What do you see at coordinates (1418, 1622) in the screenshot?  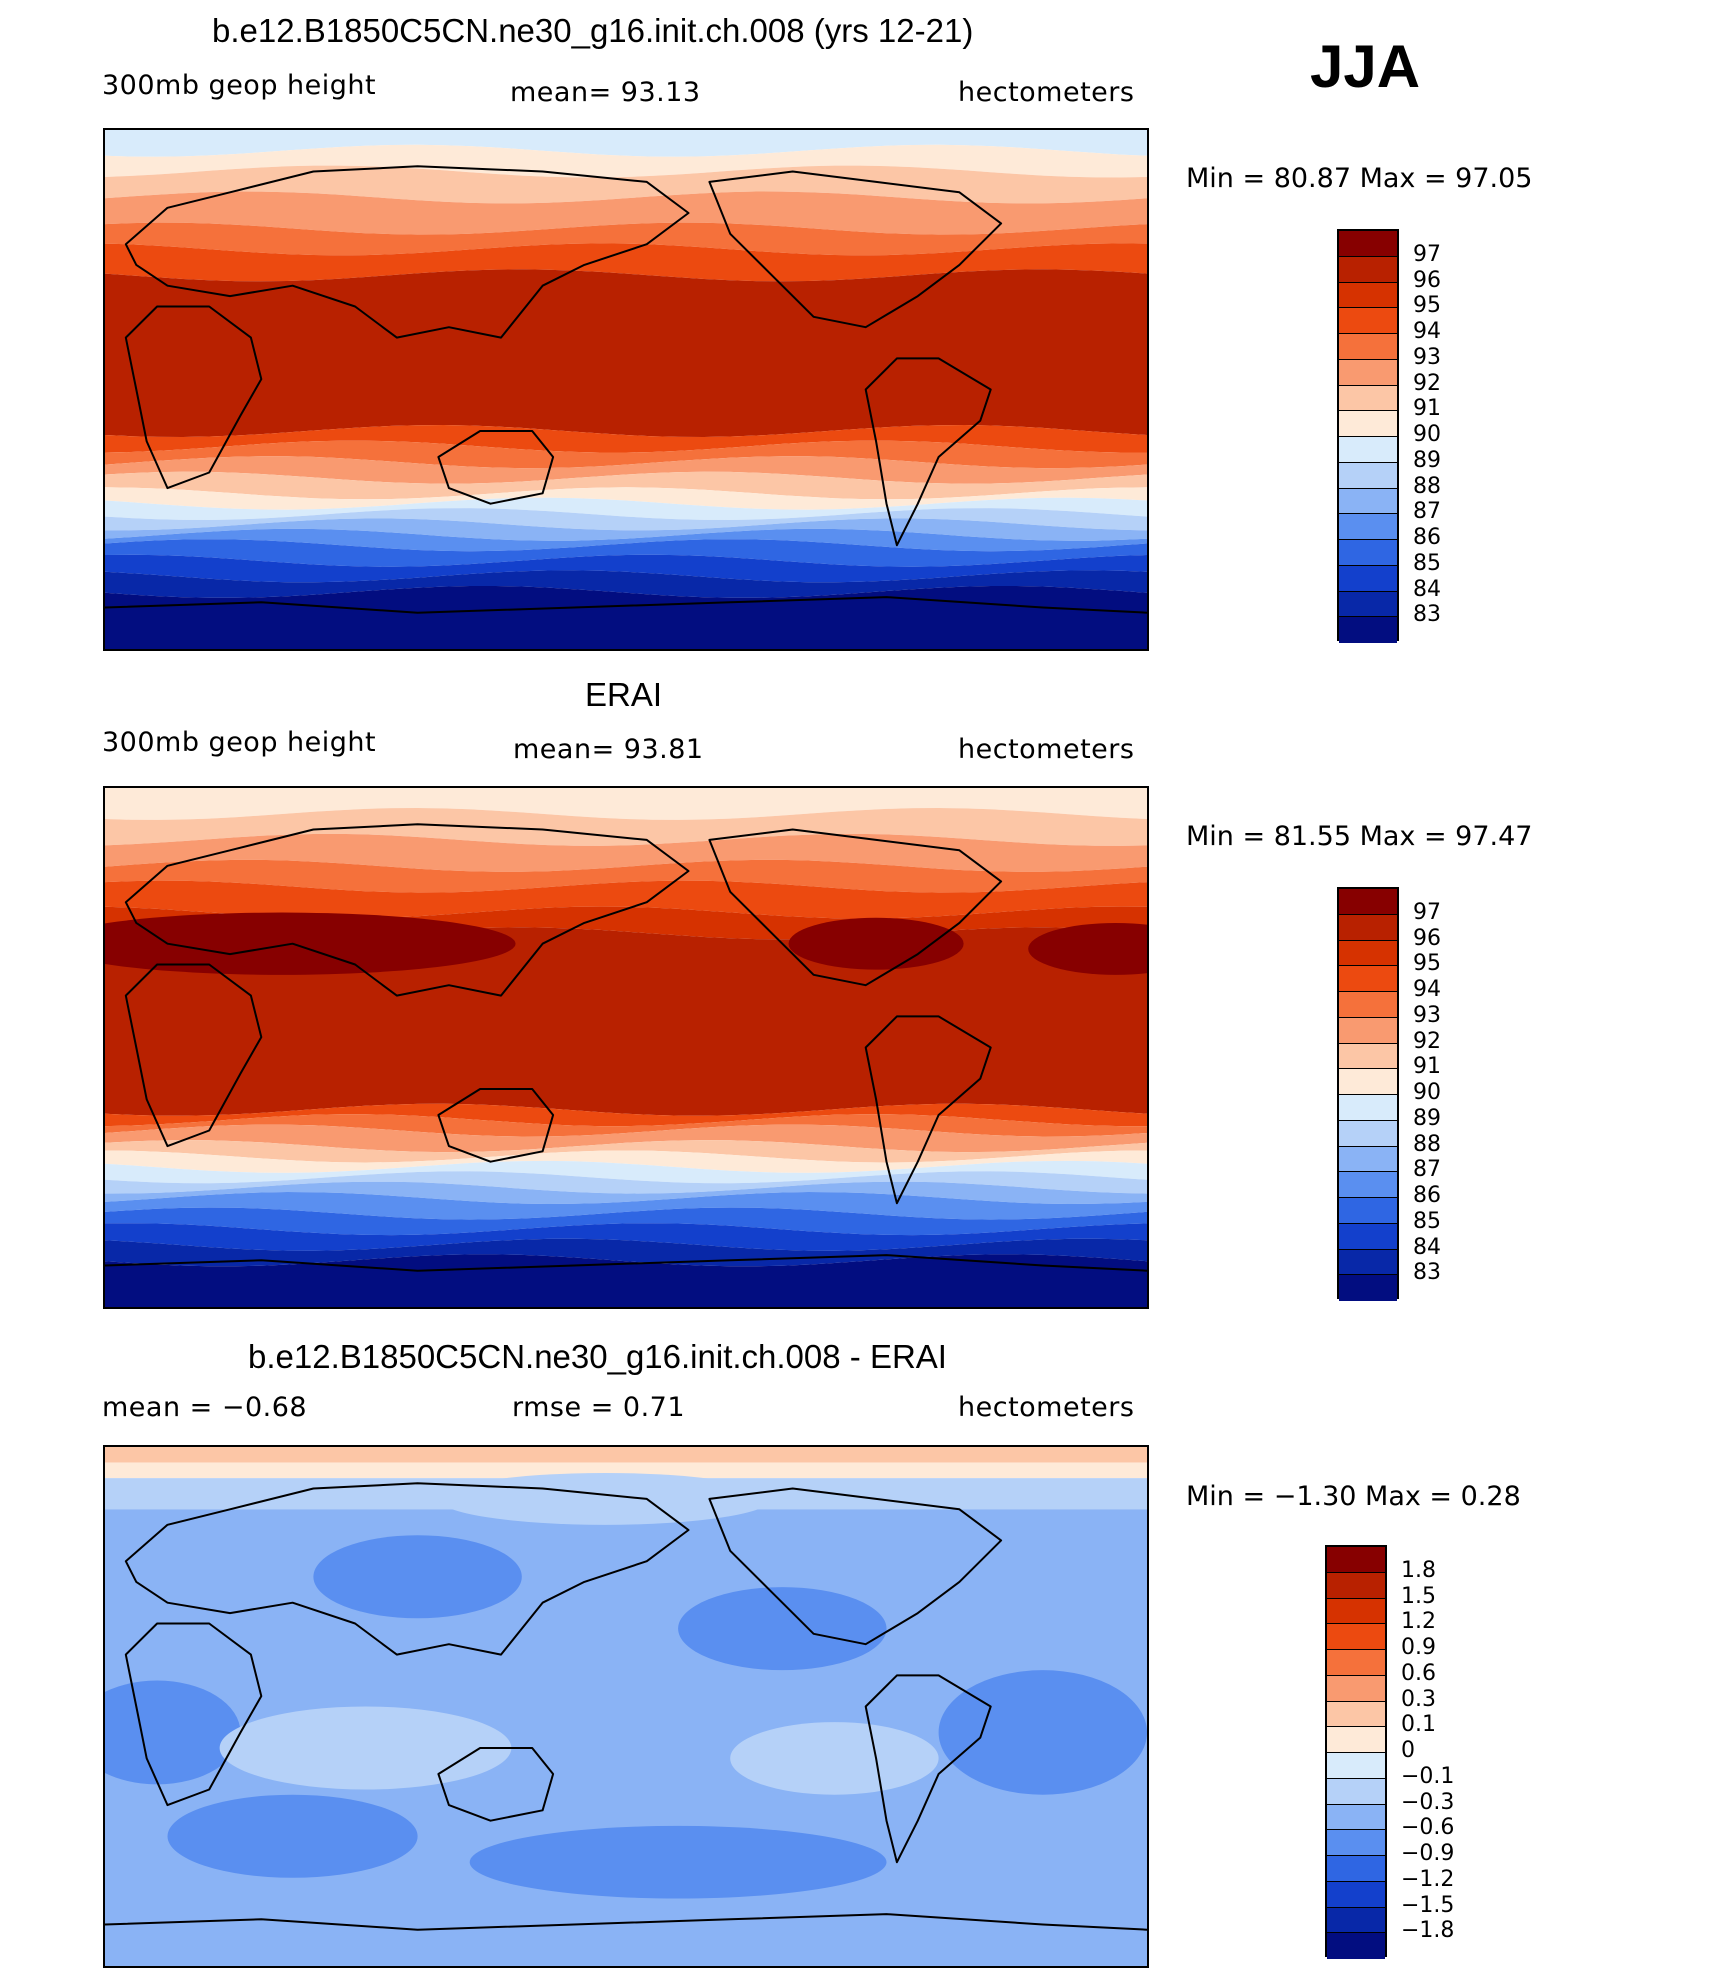 I see `colorbar-label: 1.2` at bounding box center [1418, 1622].